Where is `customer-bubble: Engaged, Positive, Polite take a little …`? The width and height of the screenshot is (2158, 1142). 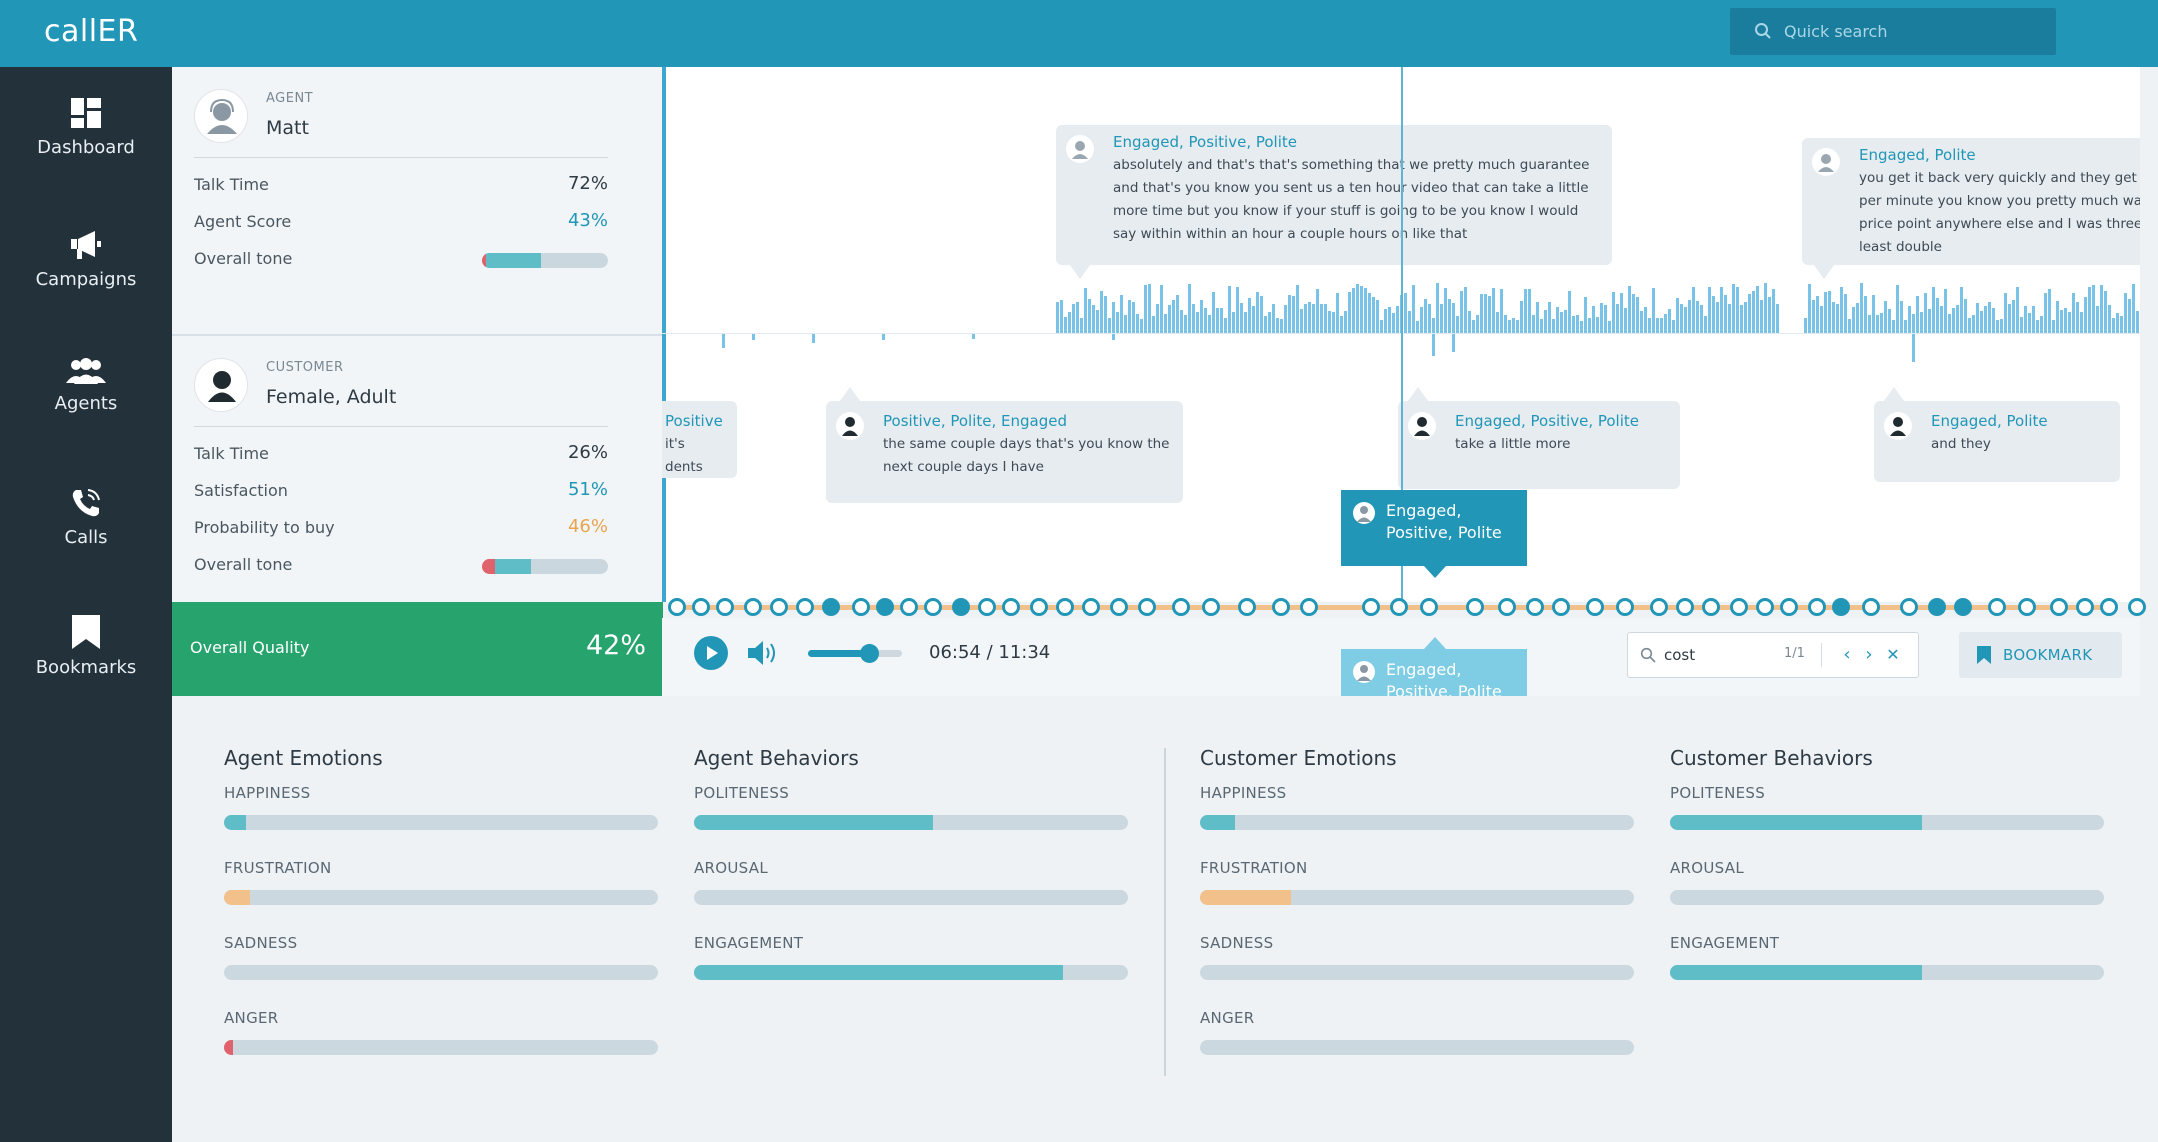
customer-bubble: Engaged, Positive, Polite take a little … is located at coordinates (1539, 438).